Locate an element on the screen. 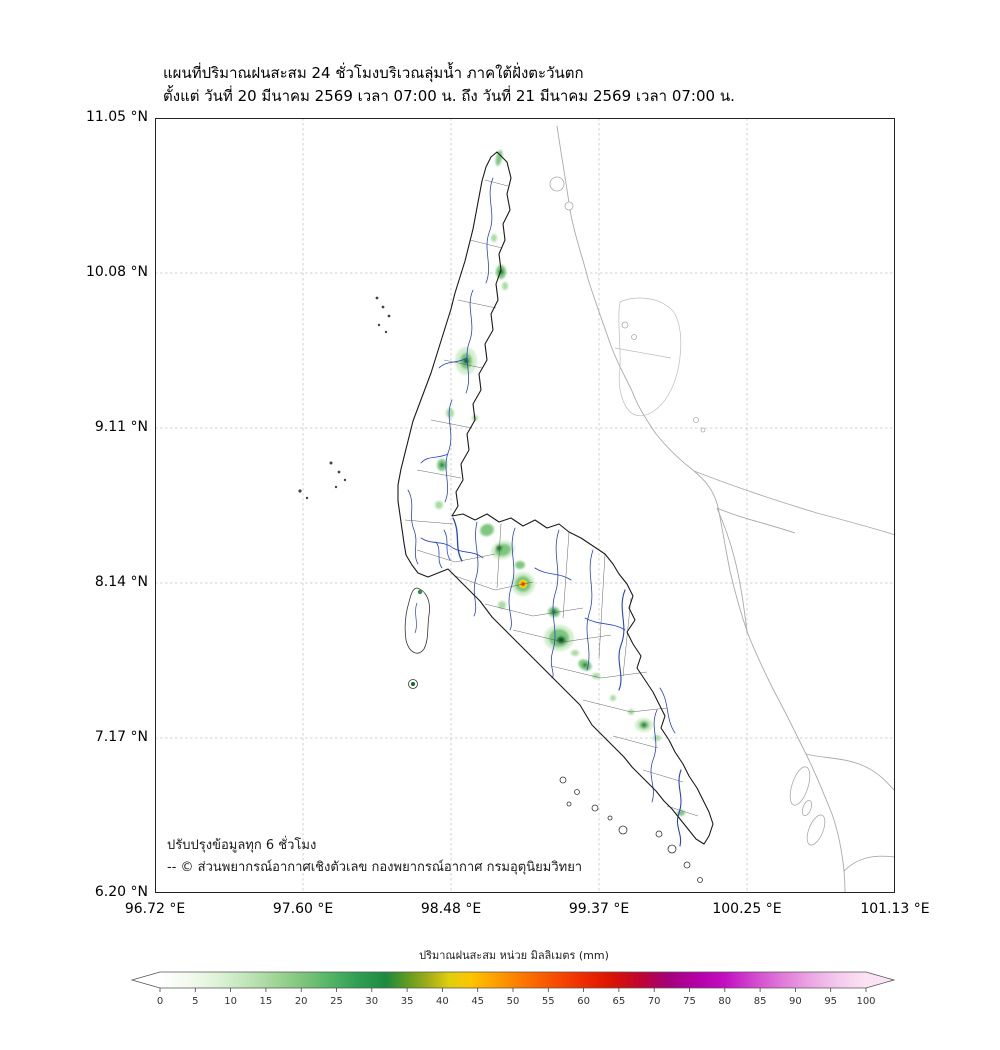 The image size is (1000, 1050). colorbar-tick-label: 25 is located at coordinates (336, 1001).